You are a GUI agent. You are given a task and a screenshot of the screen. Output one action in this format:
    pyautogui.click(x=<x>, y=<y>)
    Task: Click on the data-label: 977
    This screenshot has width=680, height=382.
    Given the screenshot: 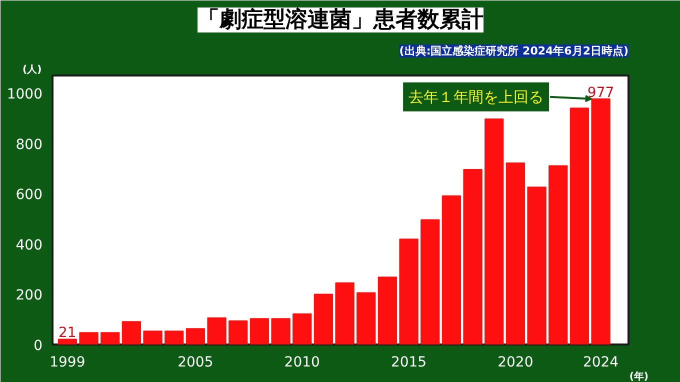 What is the action you would take?
    pyautogui.click(x=600, y=92)
    